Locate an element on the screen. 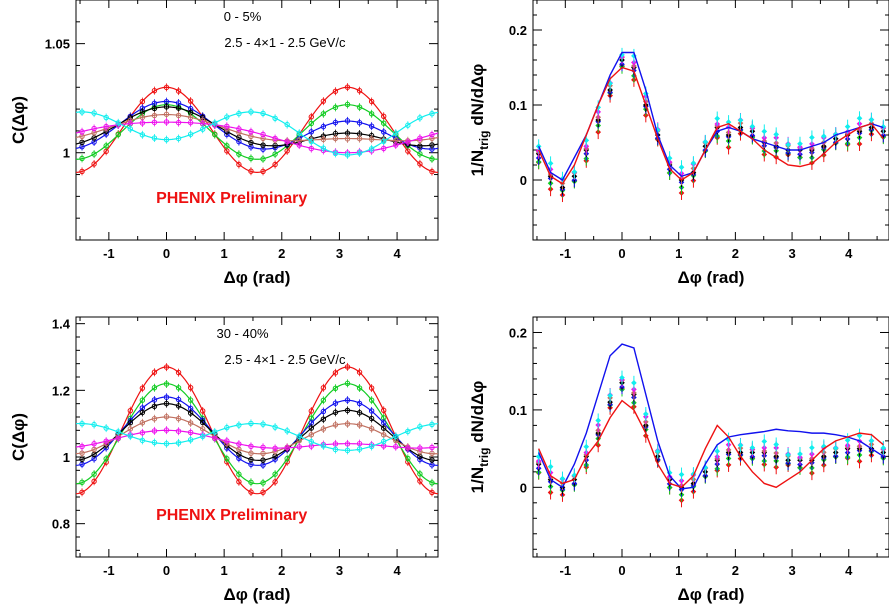 This screenshot has height=609, width=889. x-tick-label: 4 is located at coordinates (849, 570).